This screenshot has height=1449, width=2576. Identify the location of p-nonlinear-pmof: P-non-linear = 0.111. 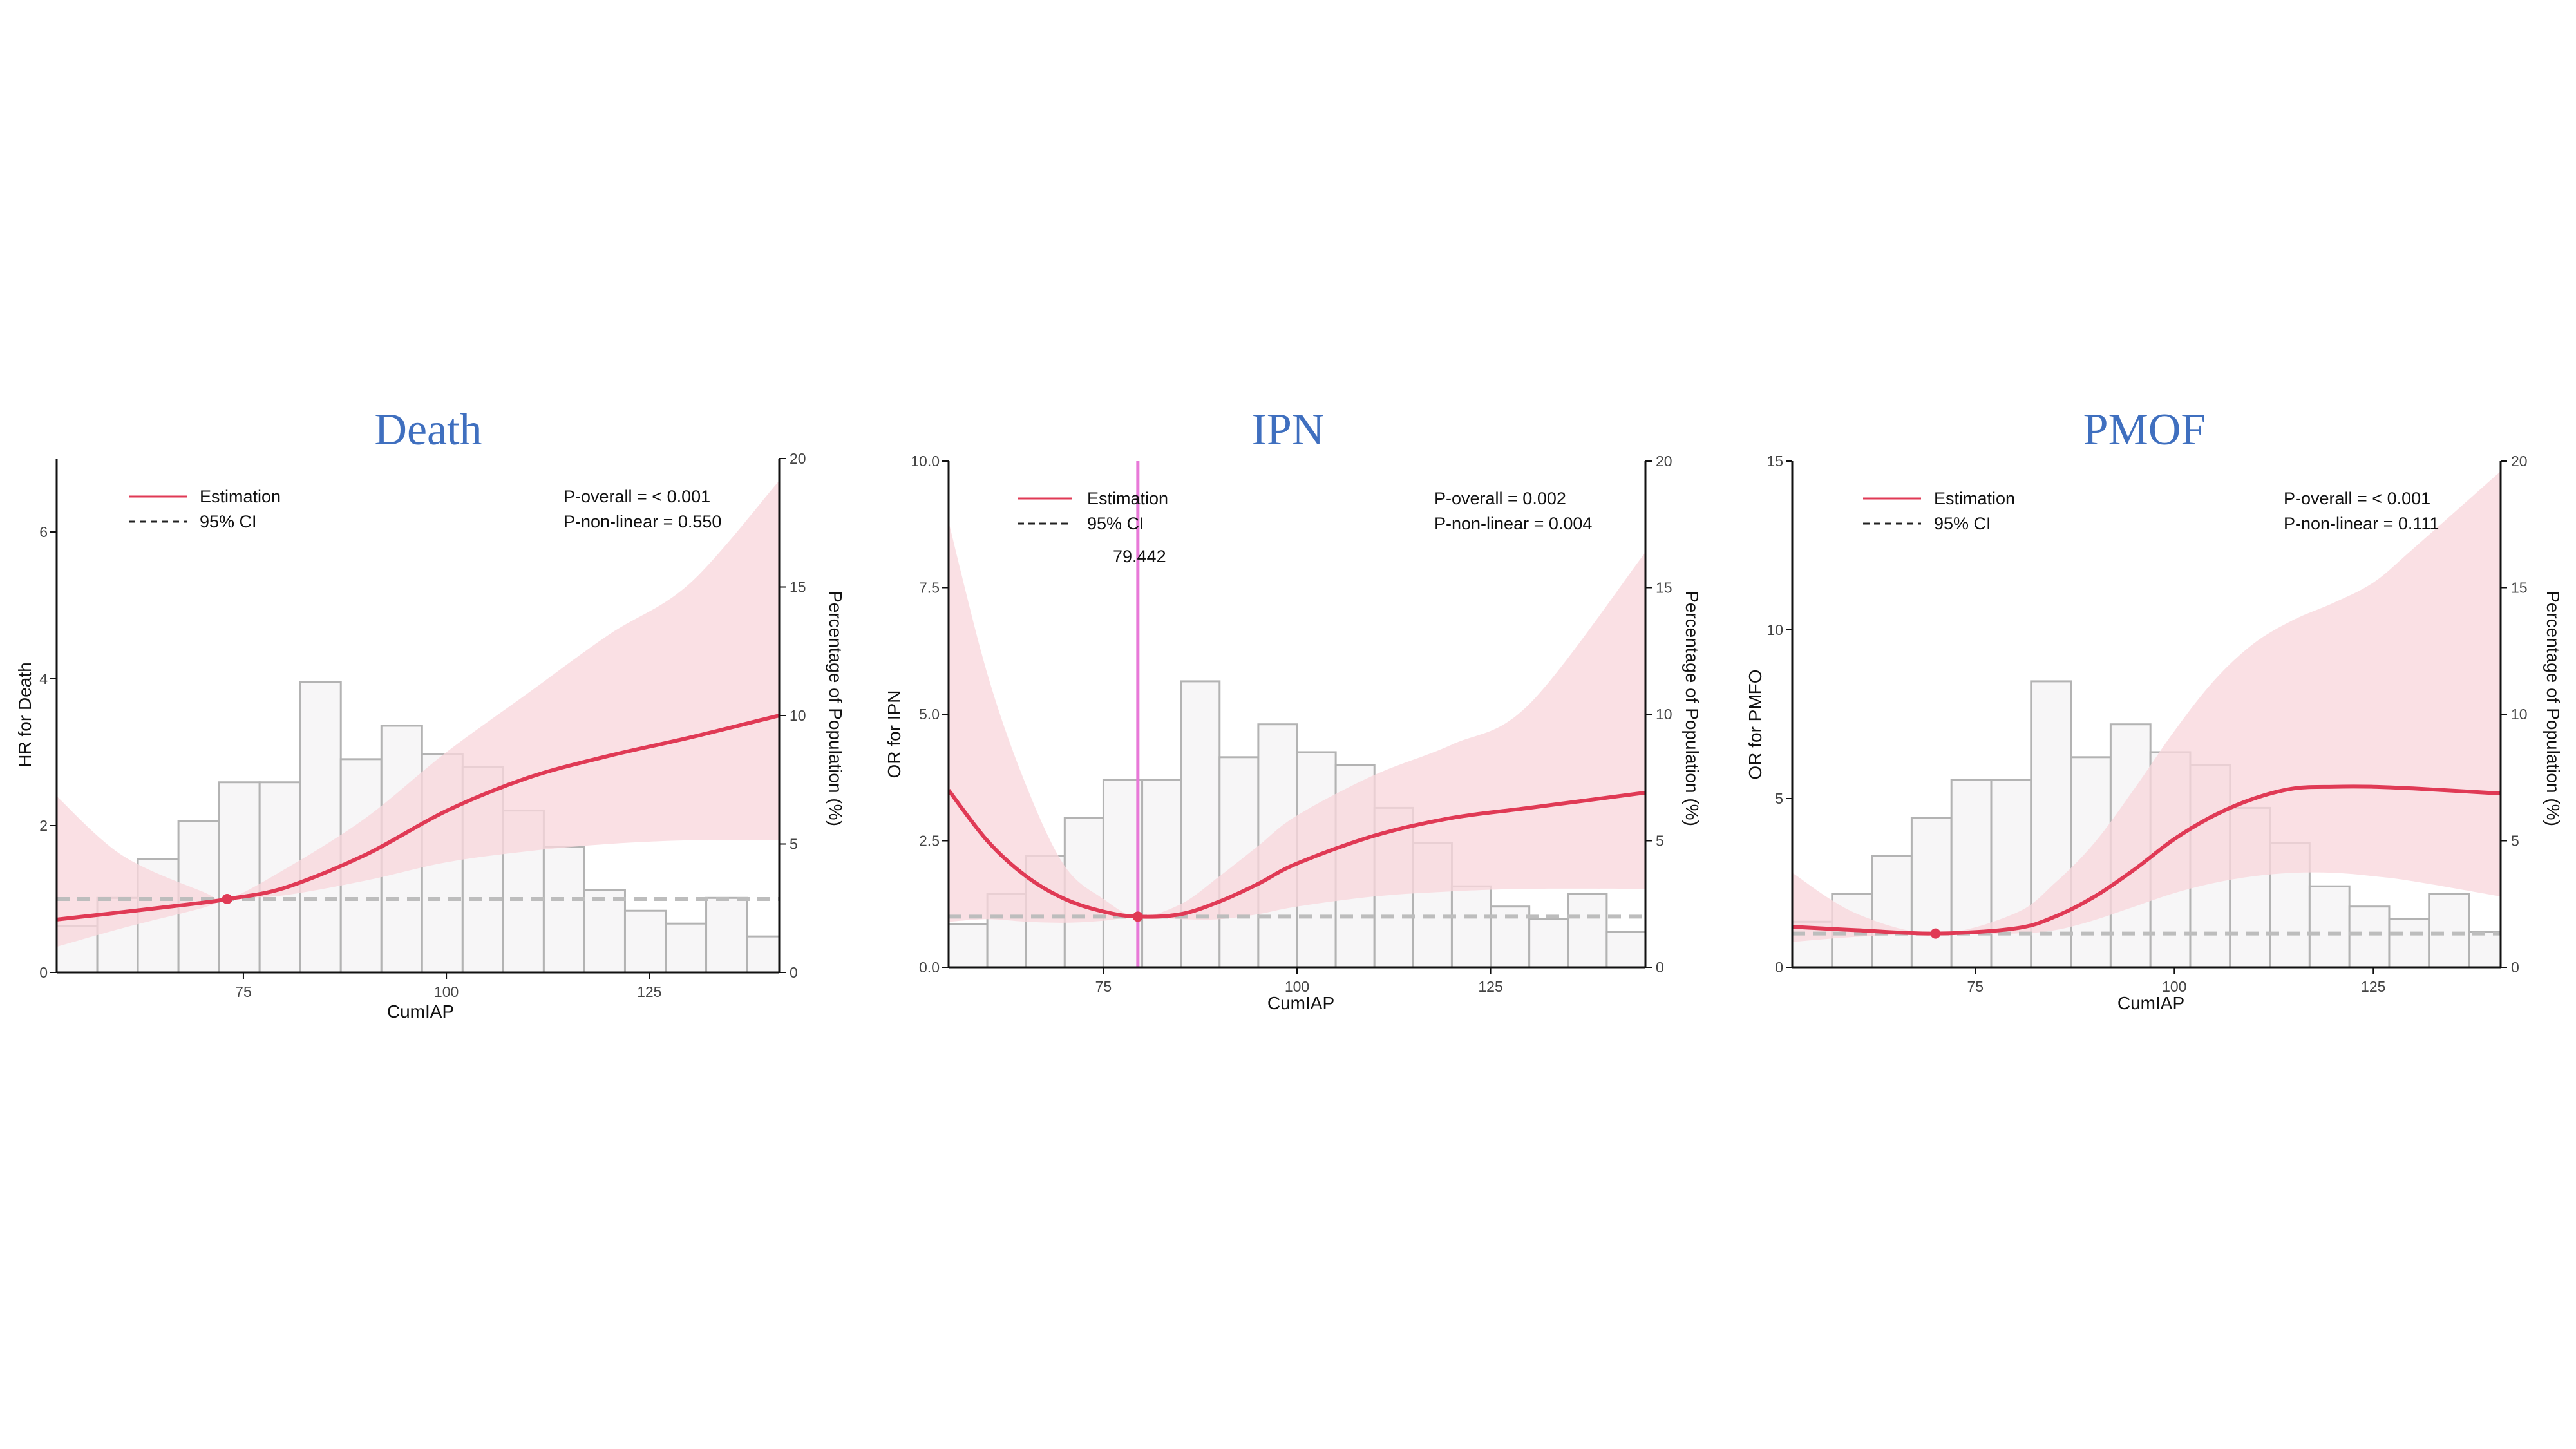
(2361, 523).